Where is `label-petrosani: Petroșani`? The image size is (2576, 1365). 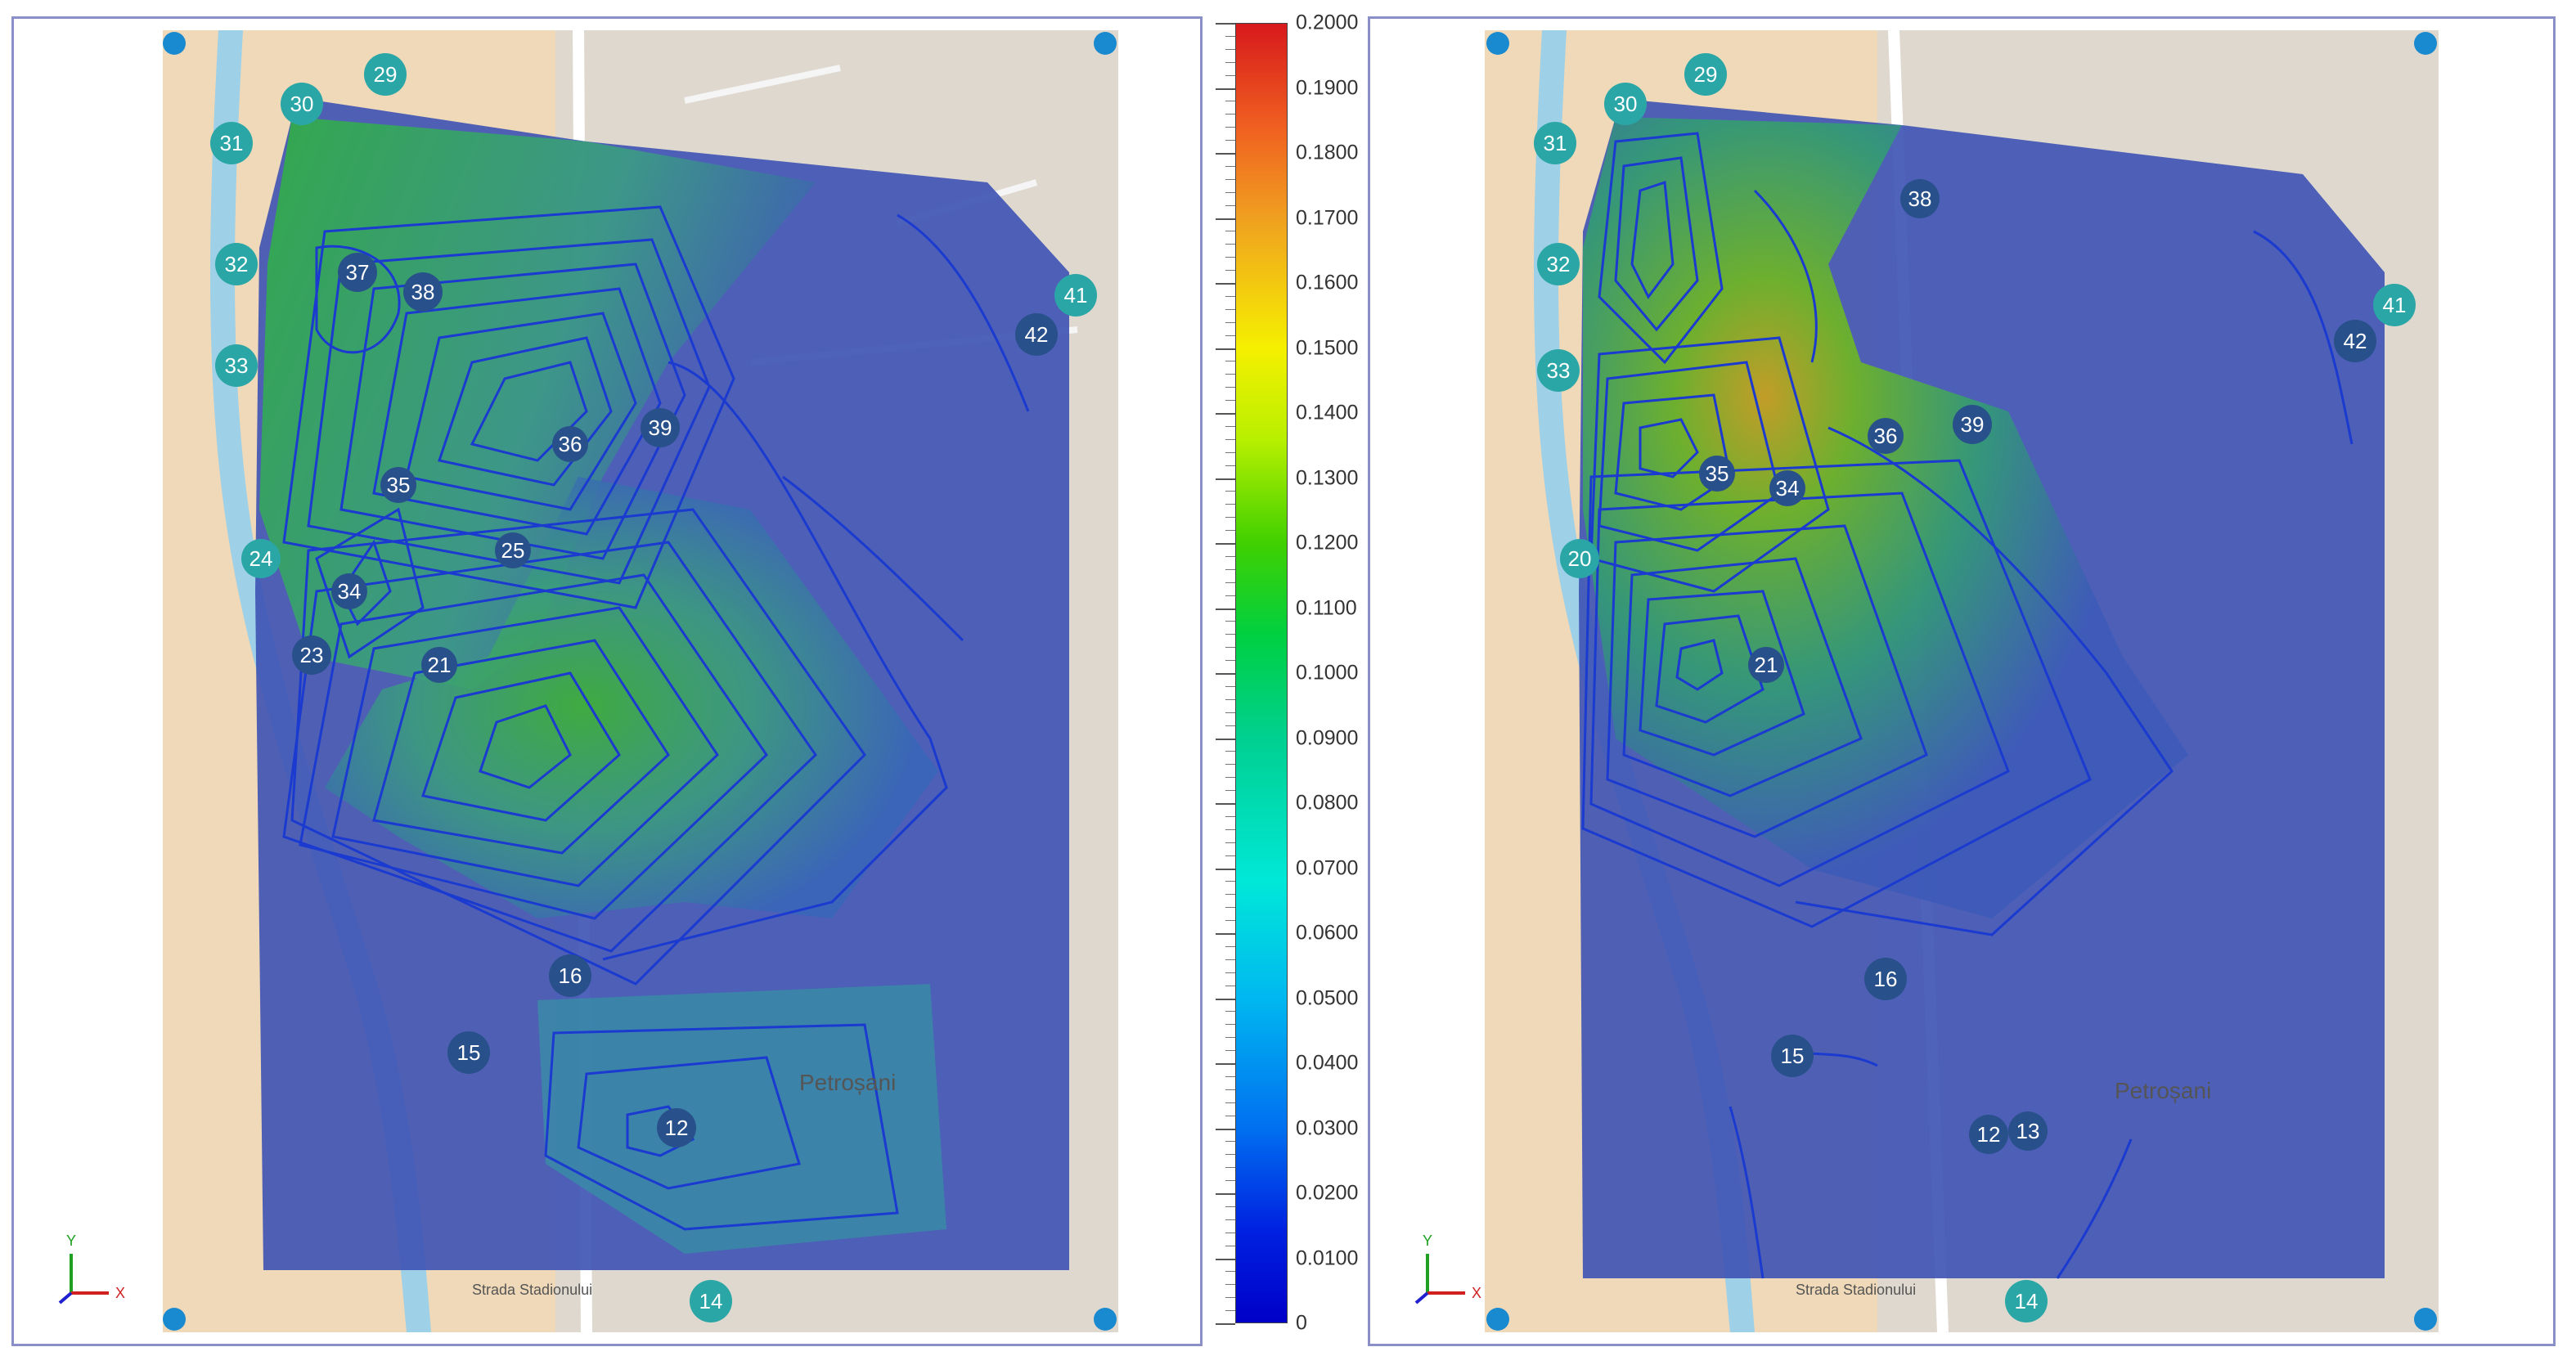 label-petrosani: Petroșani is located at coordinates (848, 1082).